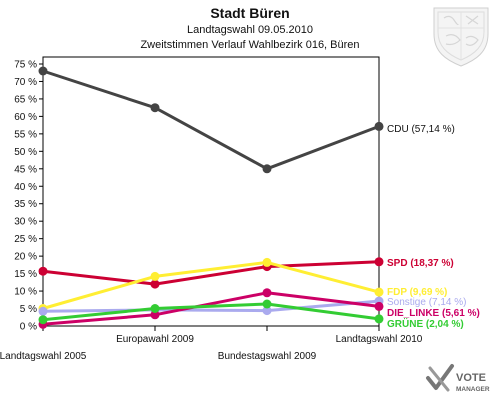 This screenshot has width=500, height=400. What do you see at coordinates (440, 378) in the screenshot?
I see `checkmark-icon` at bounding box center [440, 378].